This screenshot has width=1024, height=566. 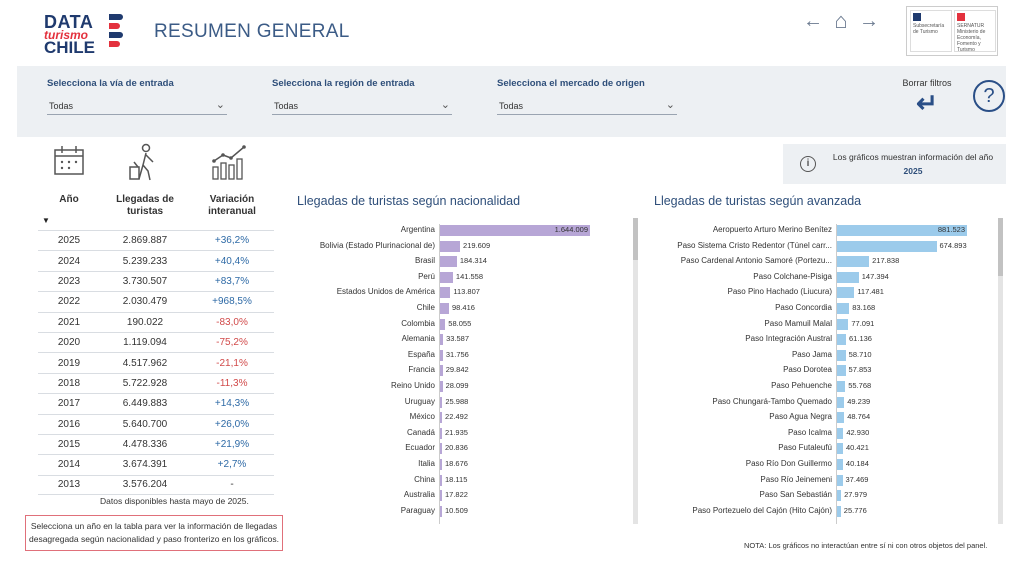 What do you see at coordinates (587, 106) in the screenshot?
I see `filter-mercado-dropdown: Todas ⌄` at bounding box center [587, 106].